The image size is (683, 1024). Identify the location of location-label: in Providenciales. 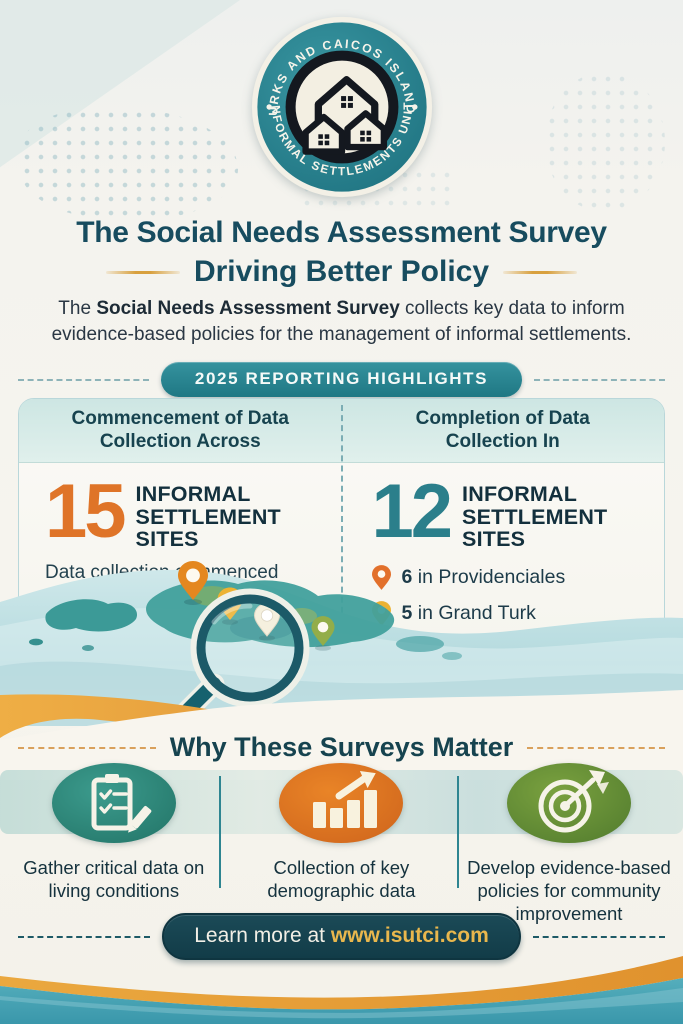
(491, 576).